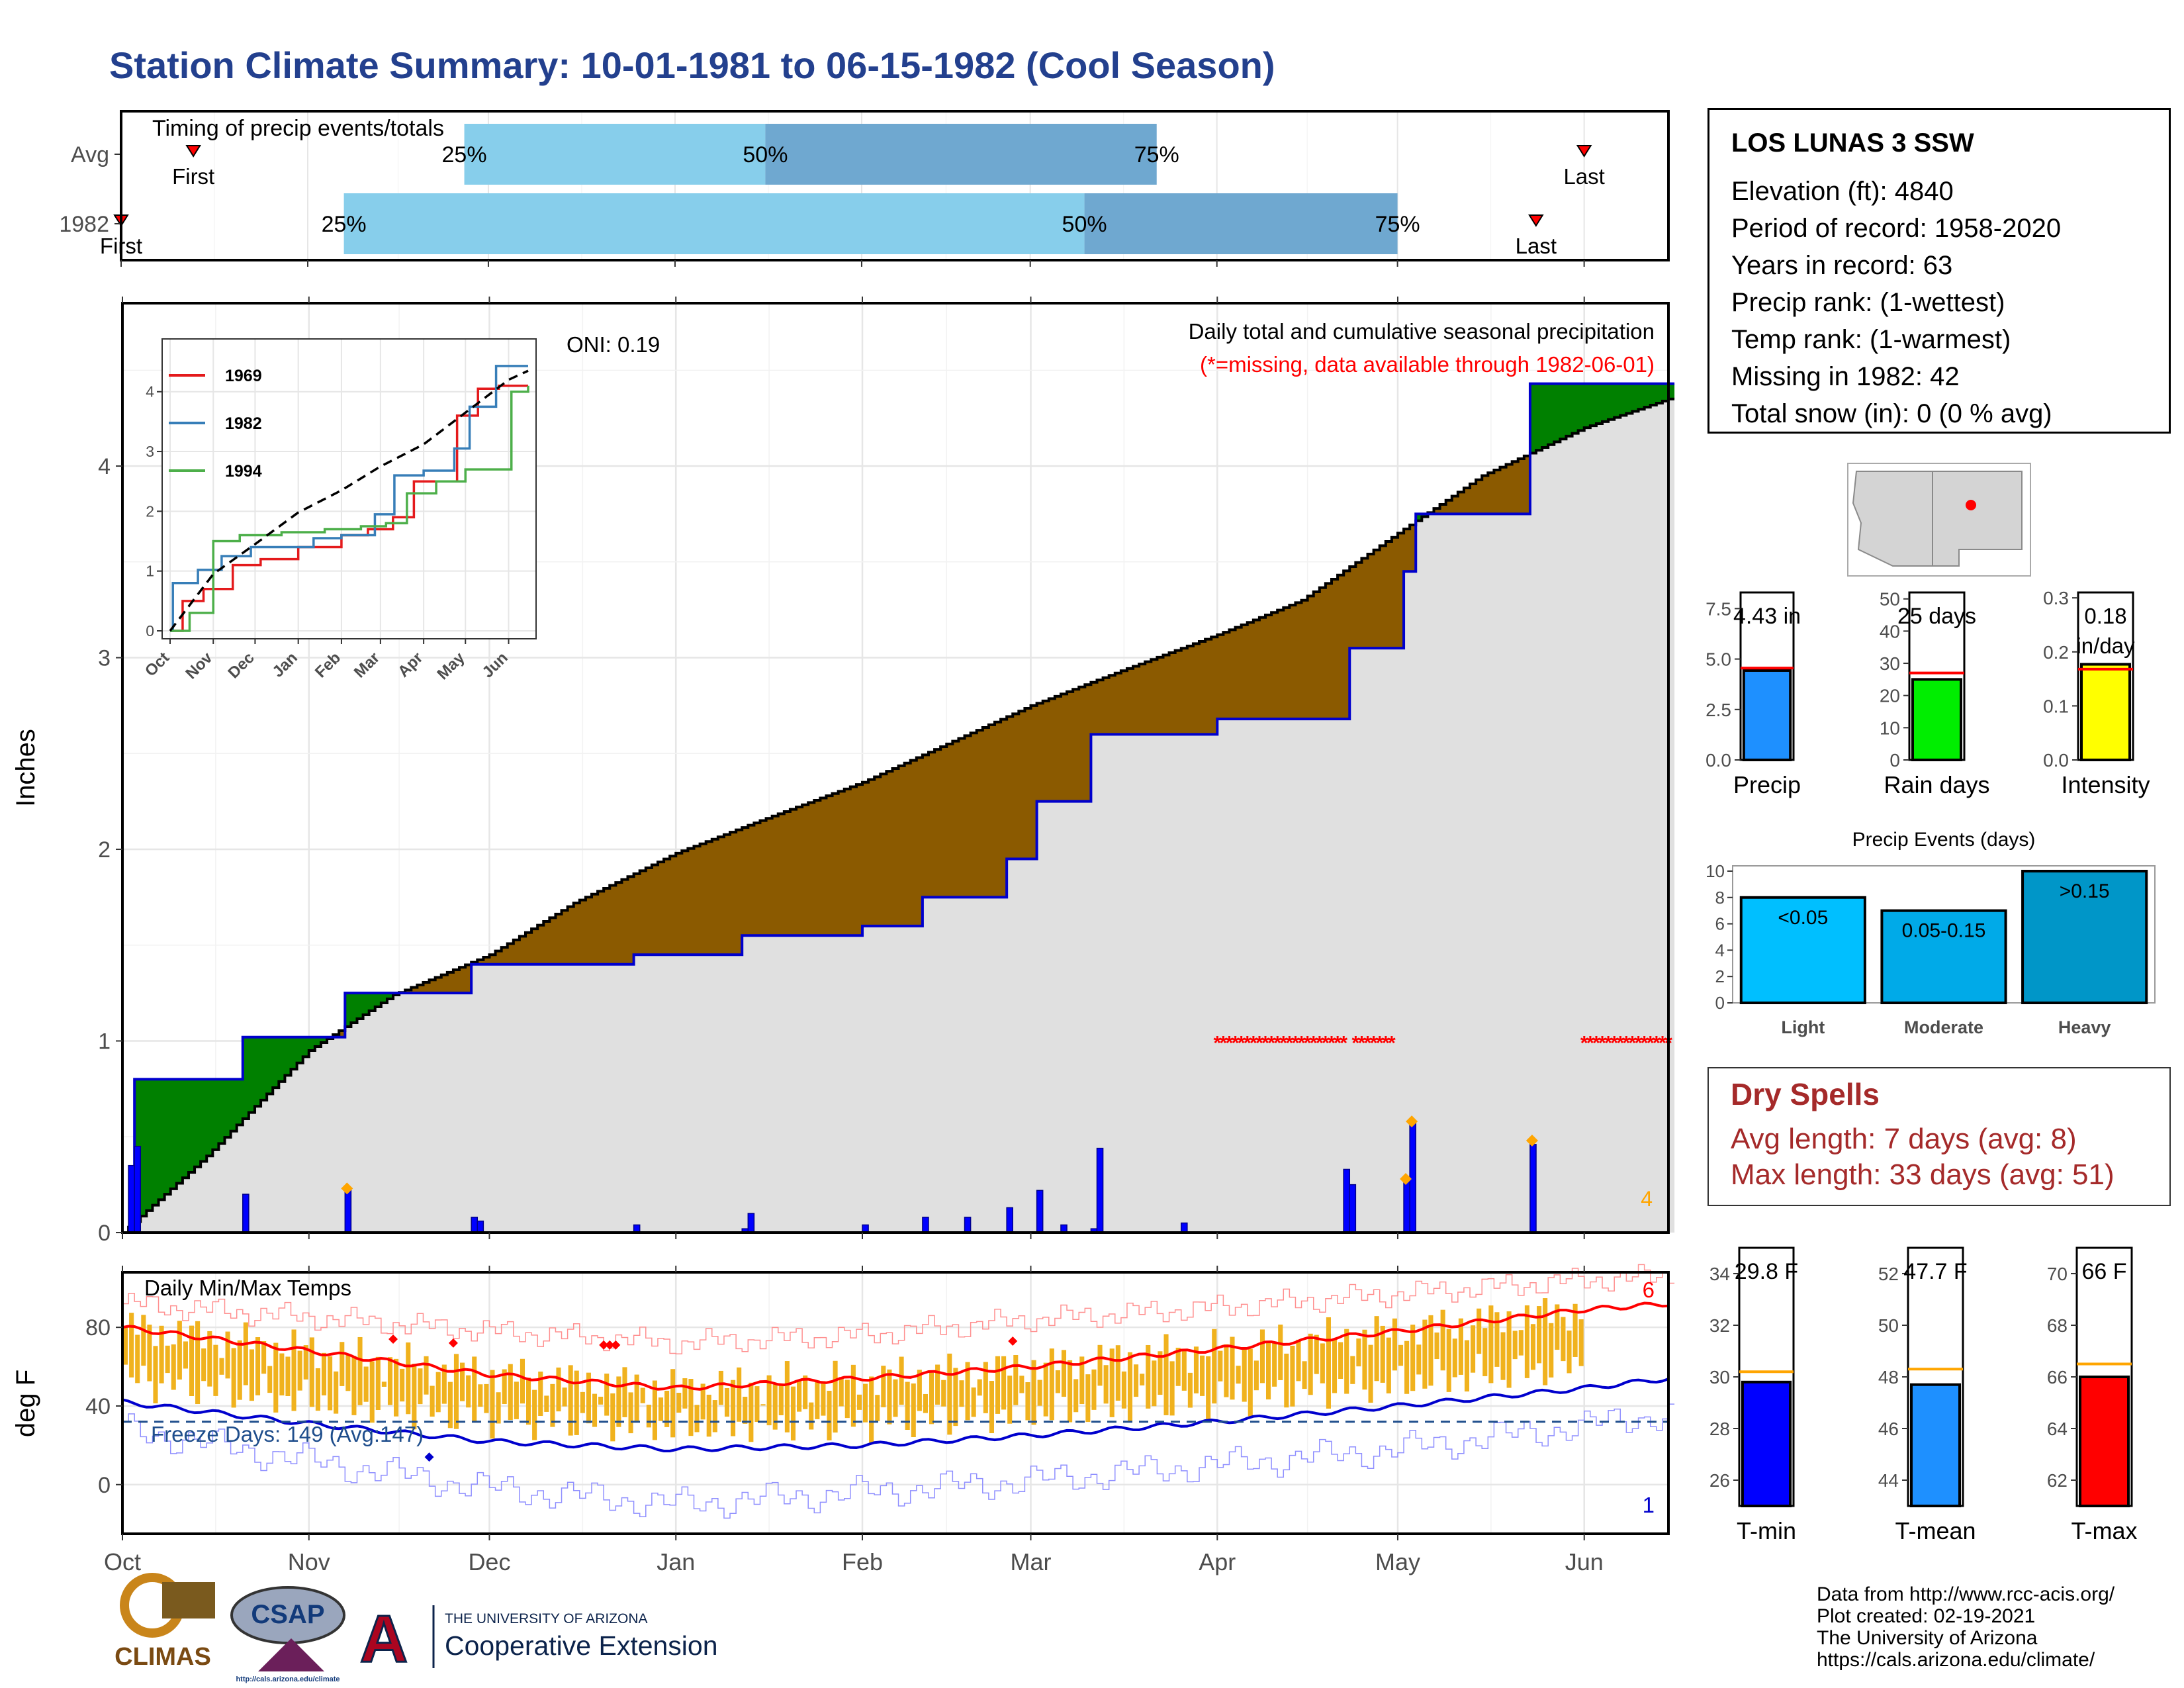 The height and width of the screenshot is (1688, 2184). Describe the element at coordinates (1935, 1271) in the screenshot. I see `tmean-value-label: 47.7 F` at that location.